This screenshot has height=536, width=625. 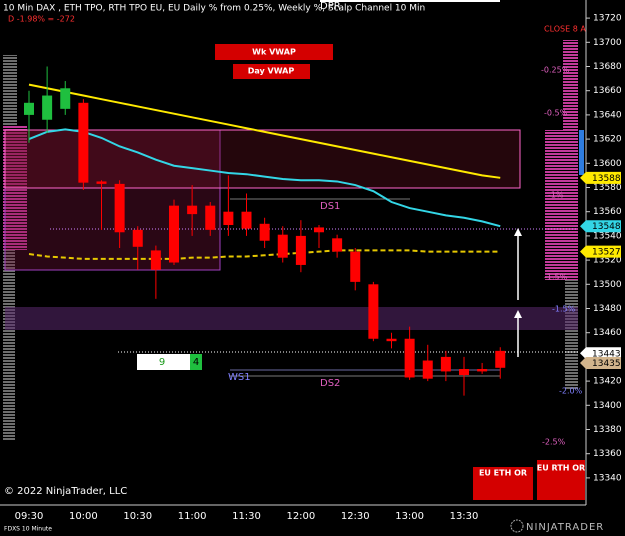 What do you see at coordinates (606, 253) in the screenshot?
I see `price-marker-label: 13527` at bounding box center [606, 253].